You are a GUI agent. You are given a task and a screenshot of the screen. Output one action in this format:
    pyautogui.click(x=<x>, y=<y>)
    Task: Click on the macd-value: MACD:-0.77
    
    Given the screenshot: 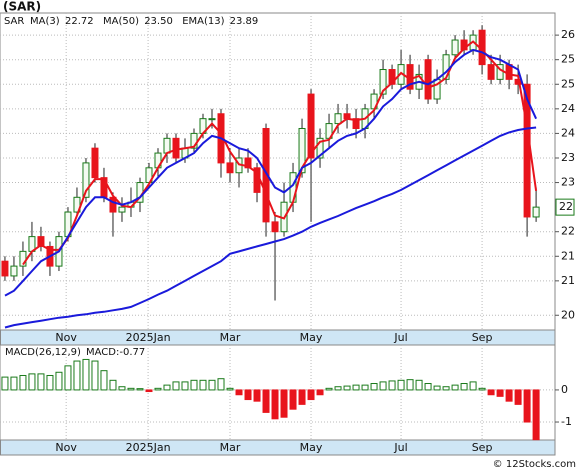 What is the action you would take?
    pyautogui.click(x=115, y=352)
    